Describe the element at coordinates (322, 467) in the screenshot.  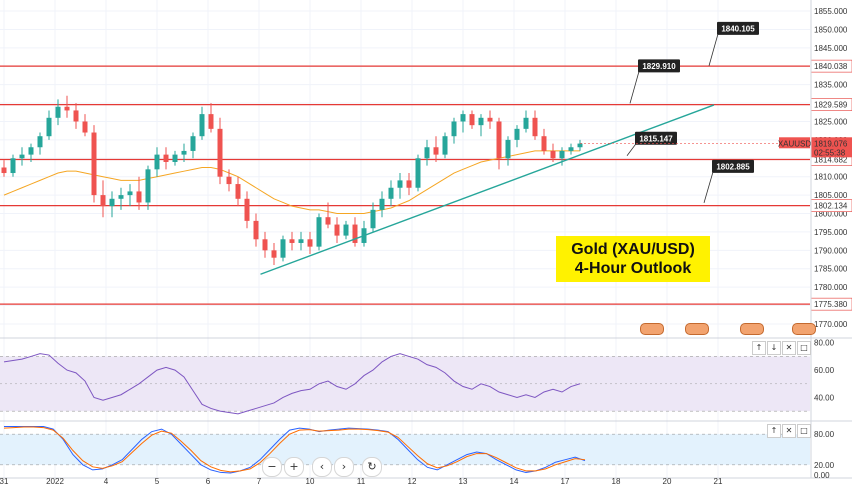
I see `scroll-left-icon: ‹` at that location.